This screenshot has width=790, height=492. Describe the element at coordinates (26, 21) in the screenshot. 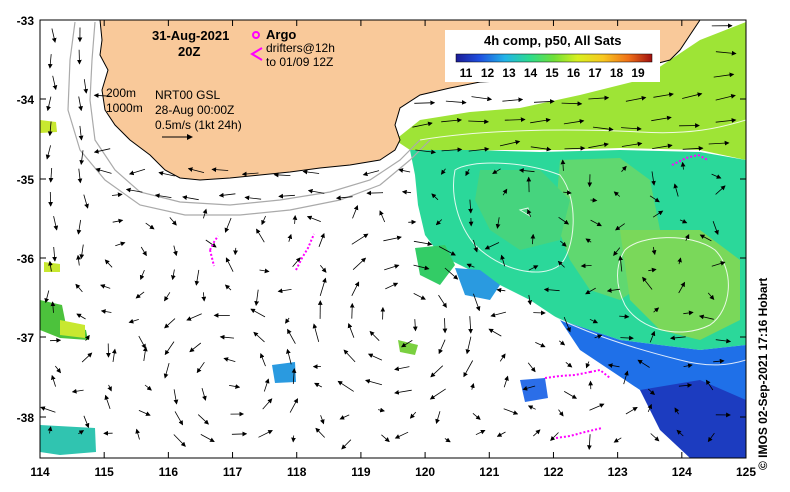

I see `y-tick-label: -33` at that location.